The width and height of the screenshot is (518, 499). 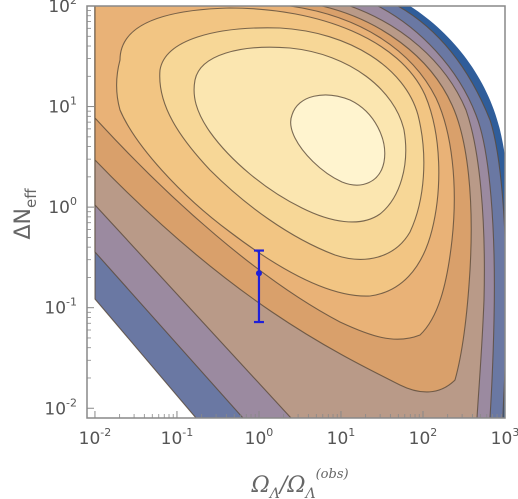 I want to click on x-axis-ticks: 10⁻² 10⁻¹ 10⁰ 10¹ 10² 10³, so click(x=298, y=430).